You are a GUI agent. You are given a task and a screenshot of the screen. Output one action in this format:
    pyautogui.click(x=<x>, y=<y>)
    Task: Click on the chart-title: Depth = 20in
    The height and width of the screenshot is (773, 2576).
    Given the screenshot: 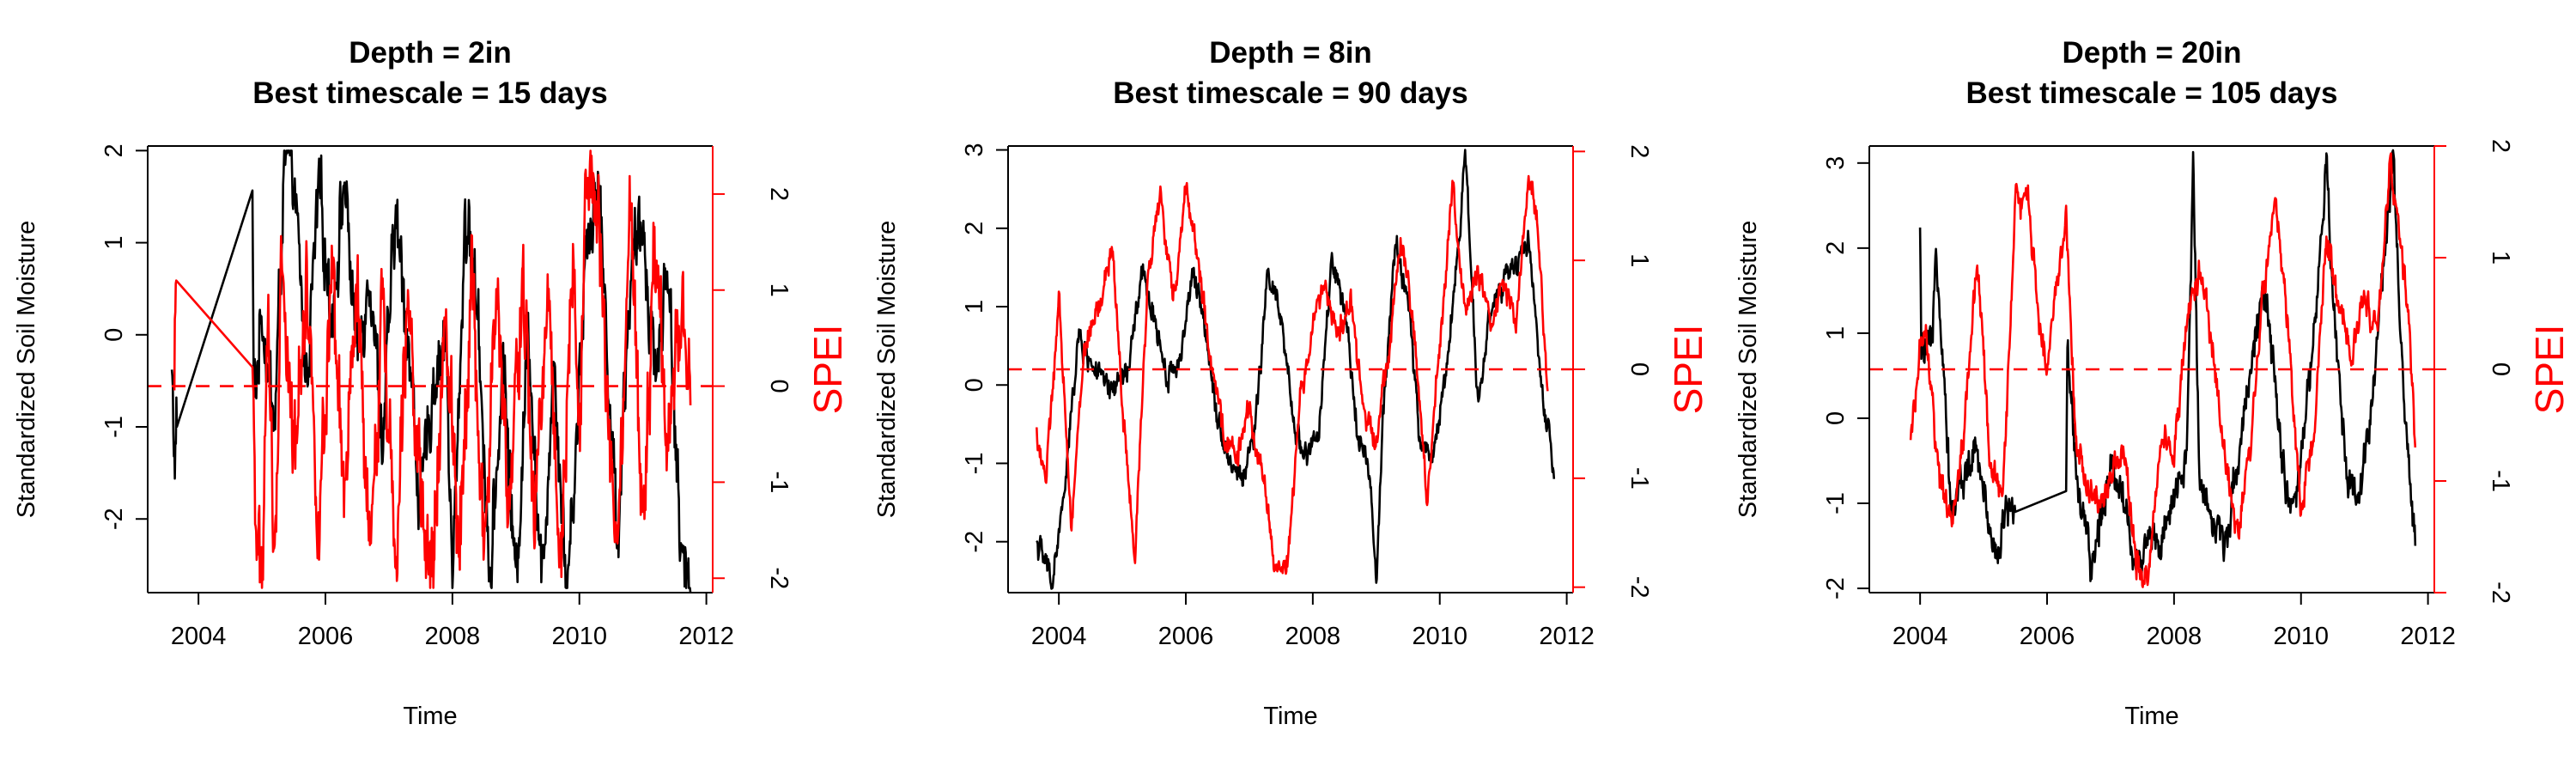 What is the action you would take?
    pyautogui.click(x=2151, y=53)
    